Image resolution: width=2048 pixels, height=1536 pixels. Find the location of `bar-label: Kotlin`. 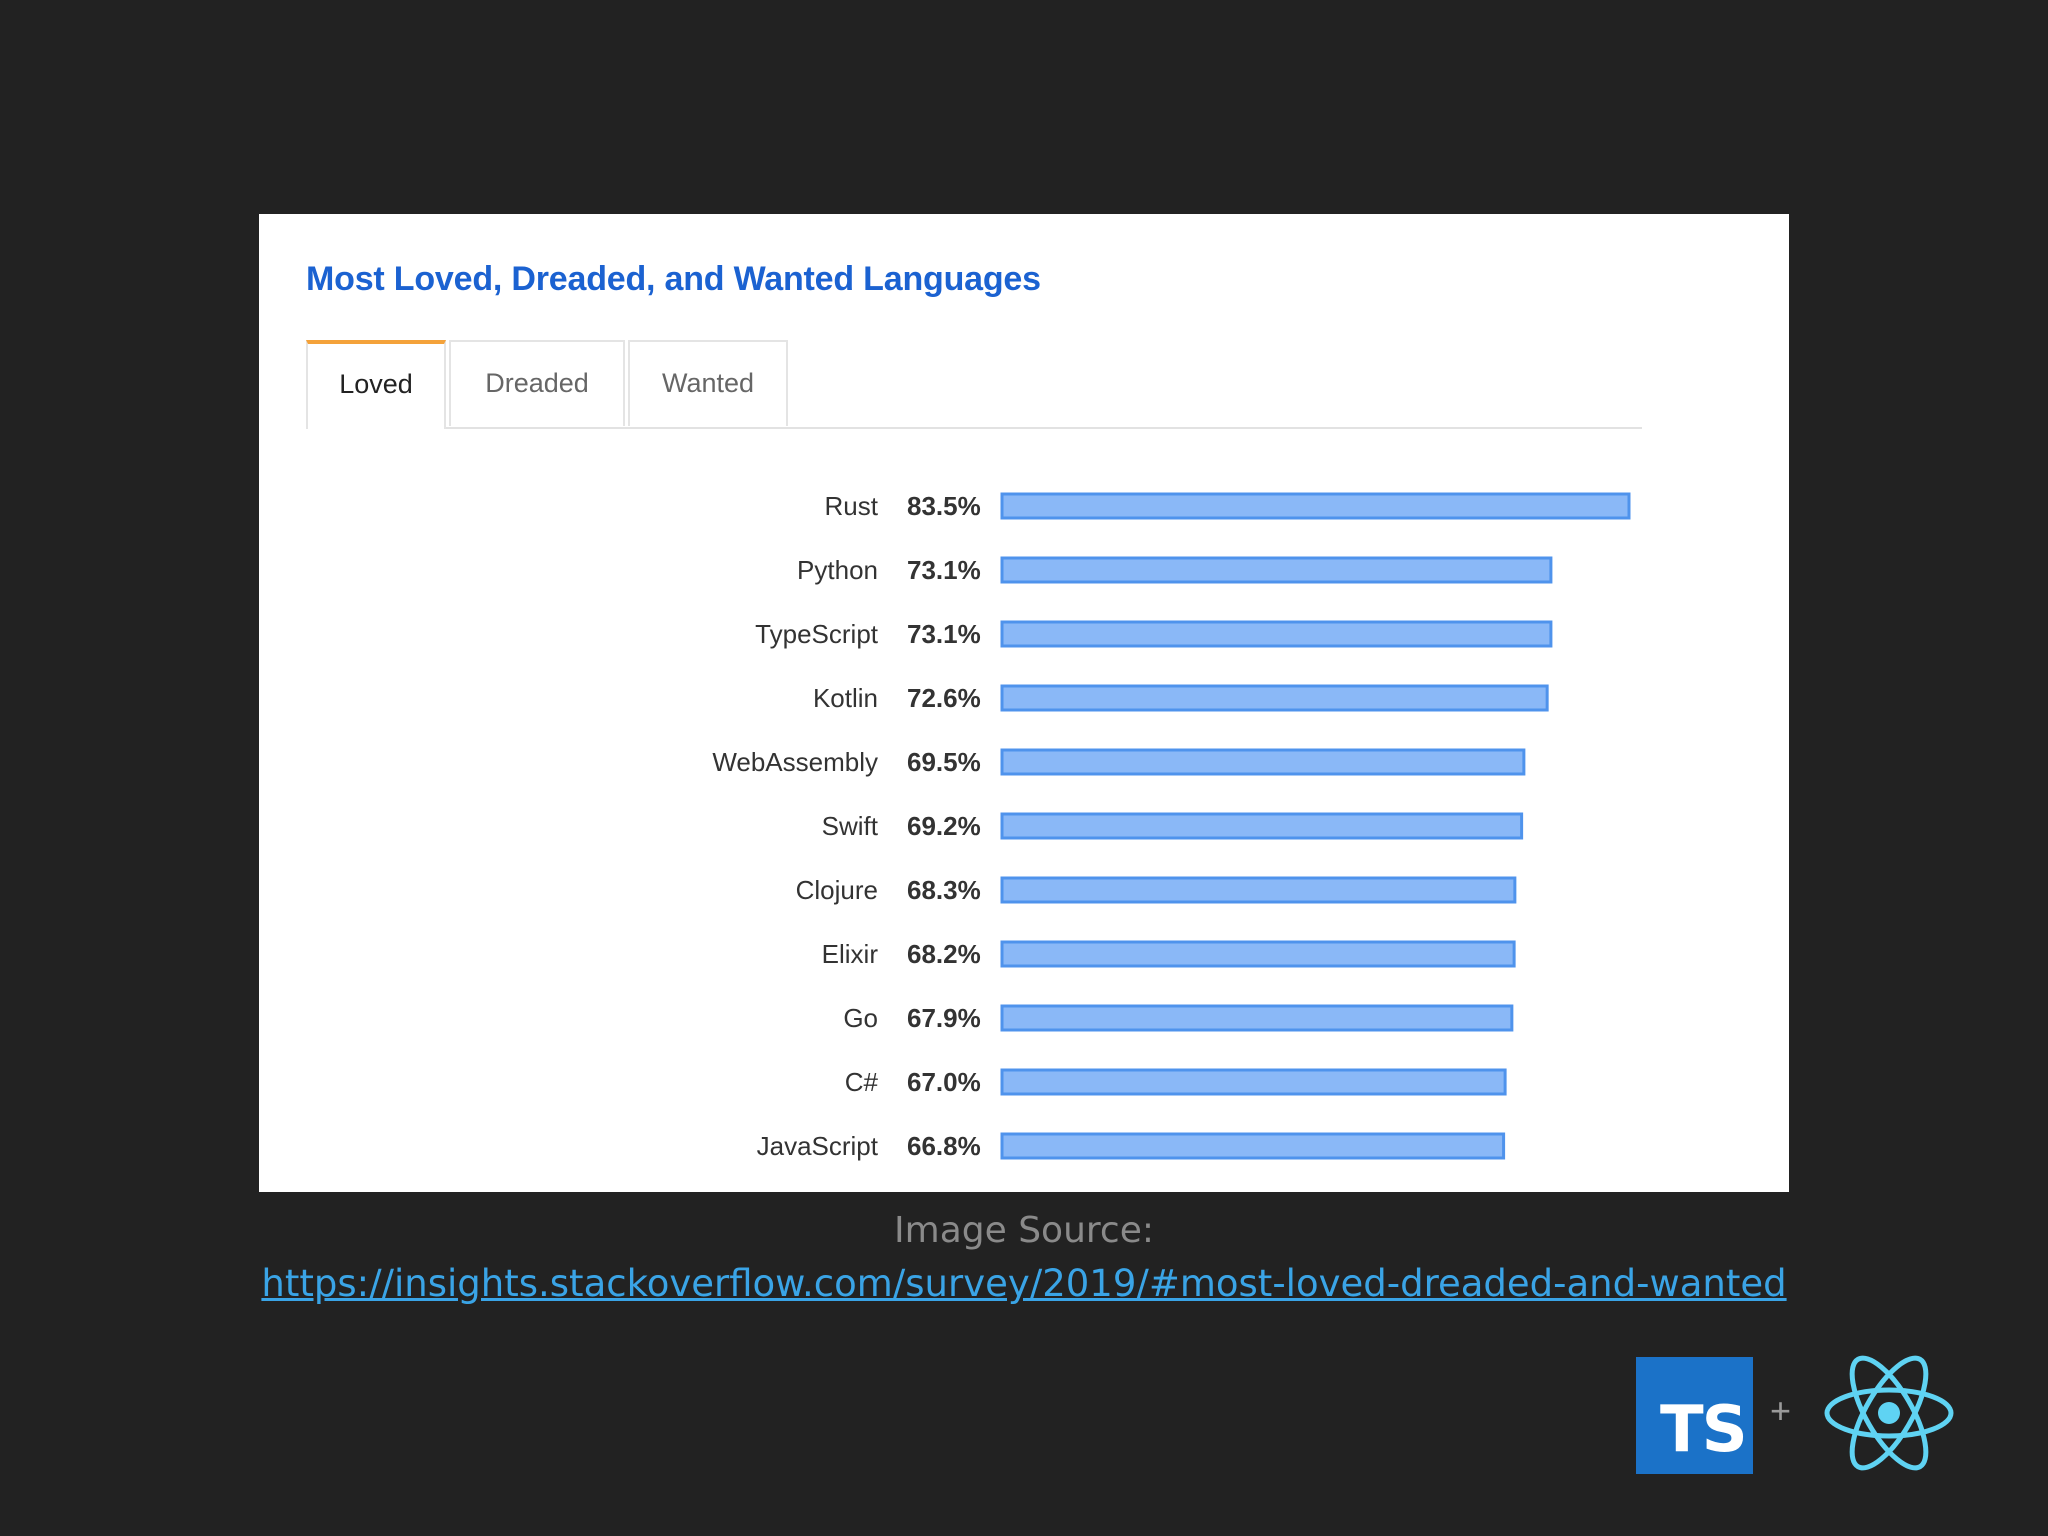

bar-label: Kotlin is located at coordinates (845, 698).